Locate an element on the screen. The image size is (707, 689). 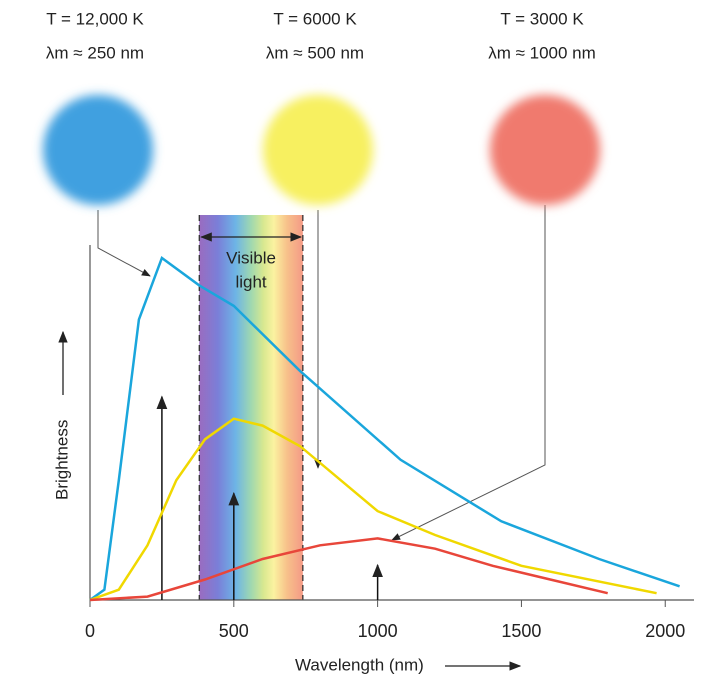
temperature-label: T = 12,000 K is located at coordinates (95, 18).